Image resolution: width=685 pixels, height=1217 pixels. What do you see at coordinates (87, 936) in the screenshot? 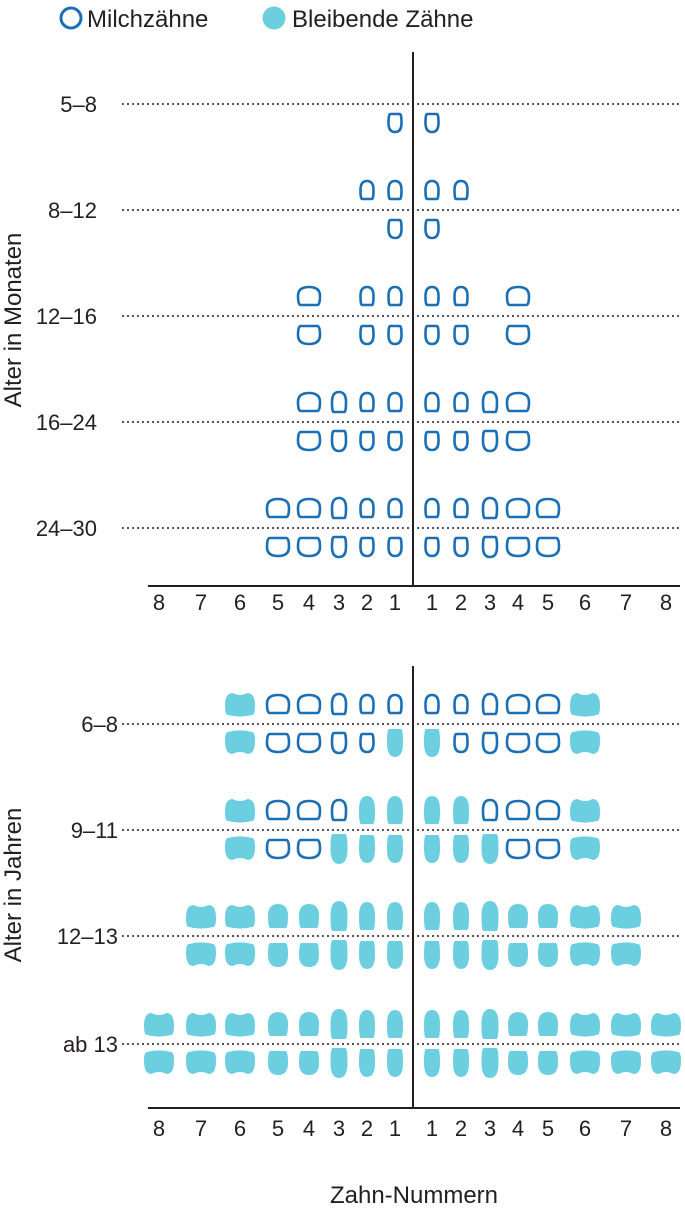
I see `age-row-label: 12–13` at bounding box center [87, 936].